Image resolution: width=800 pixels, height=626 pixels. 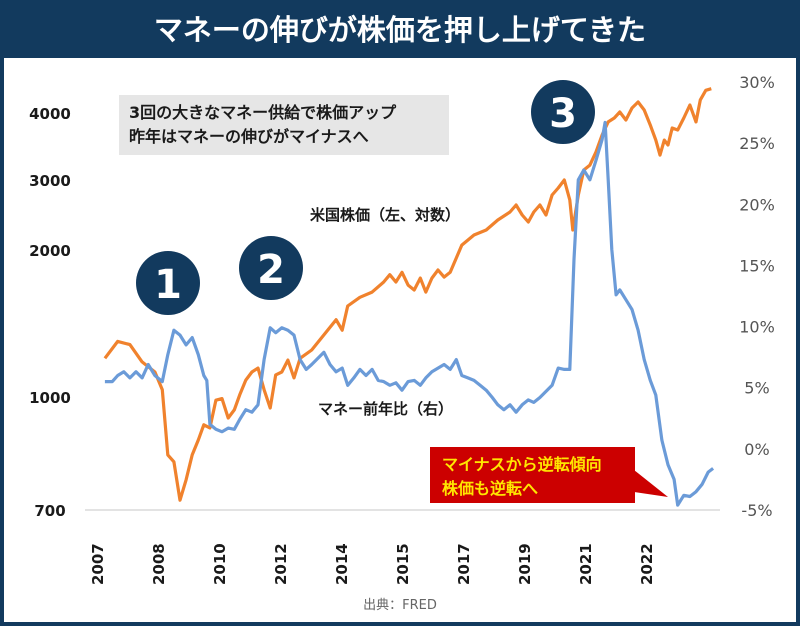 What do you see at coordinates (756, 449) in the screenshot?
I see `right-tick-label: 0%` at bounding box center [756, 449].